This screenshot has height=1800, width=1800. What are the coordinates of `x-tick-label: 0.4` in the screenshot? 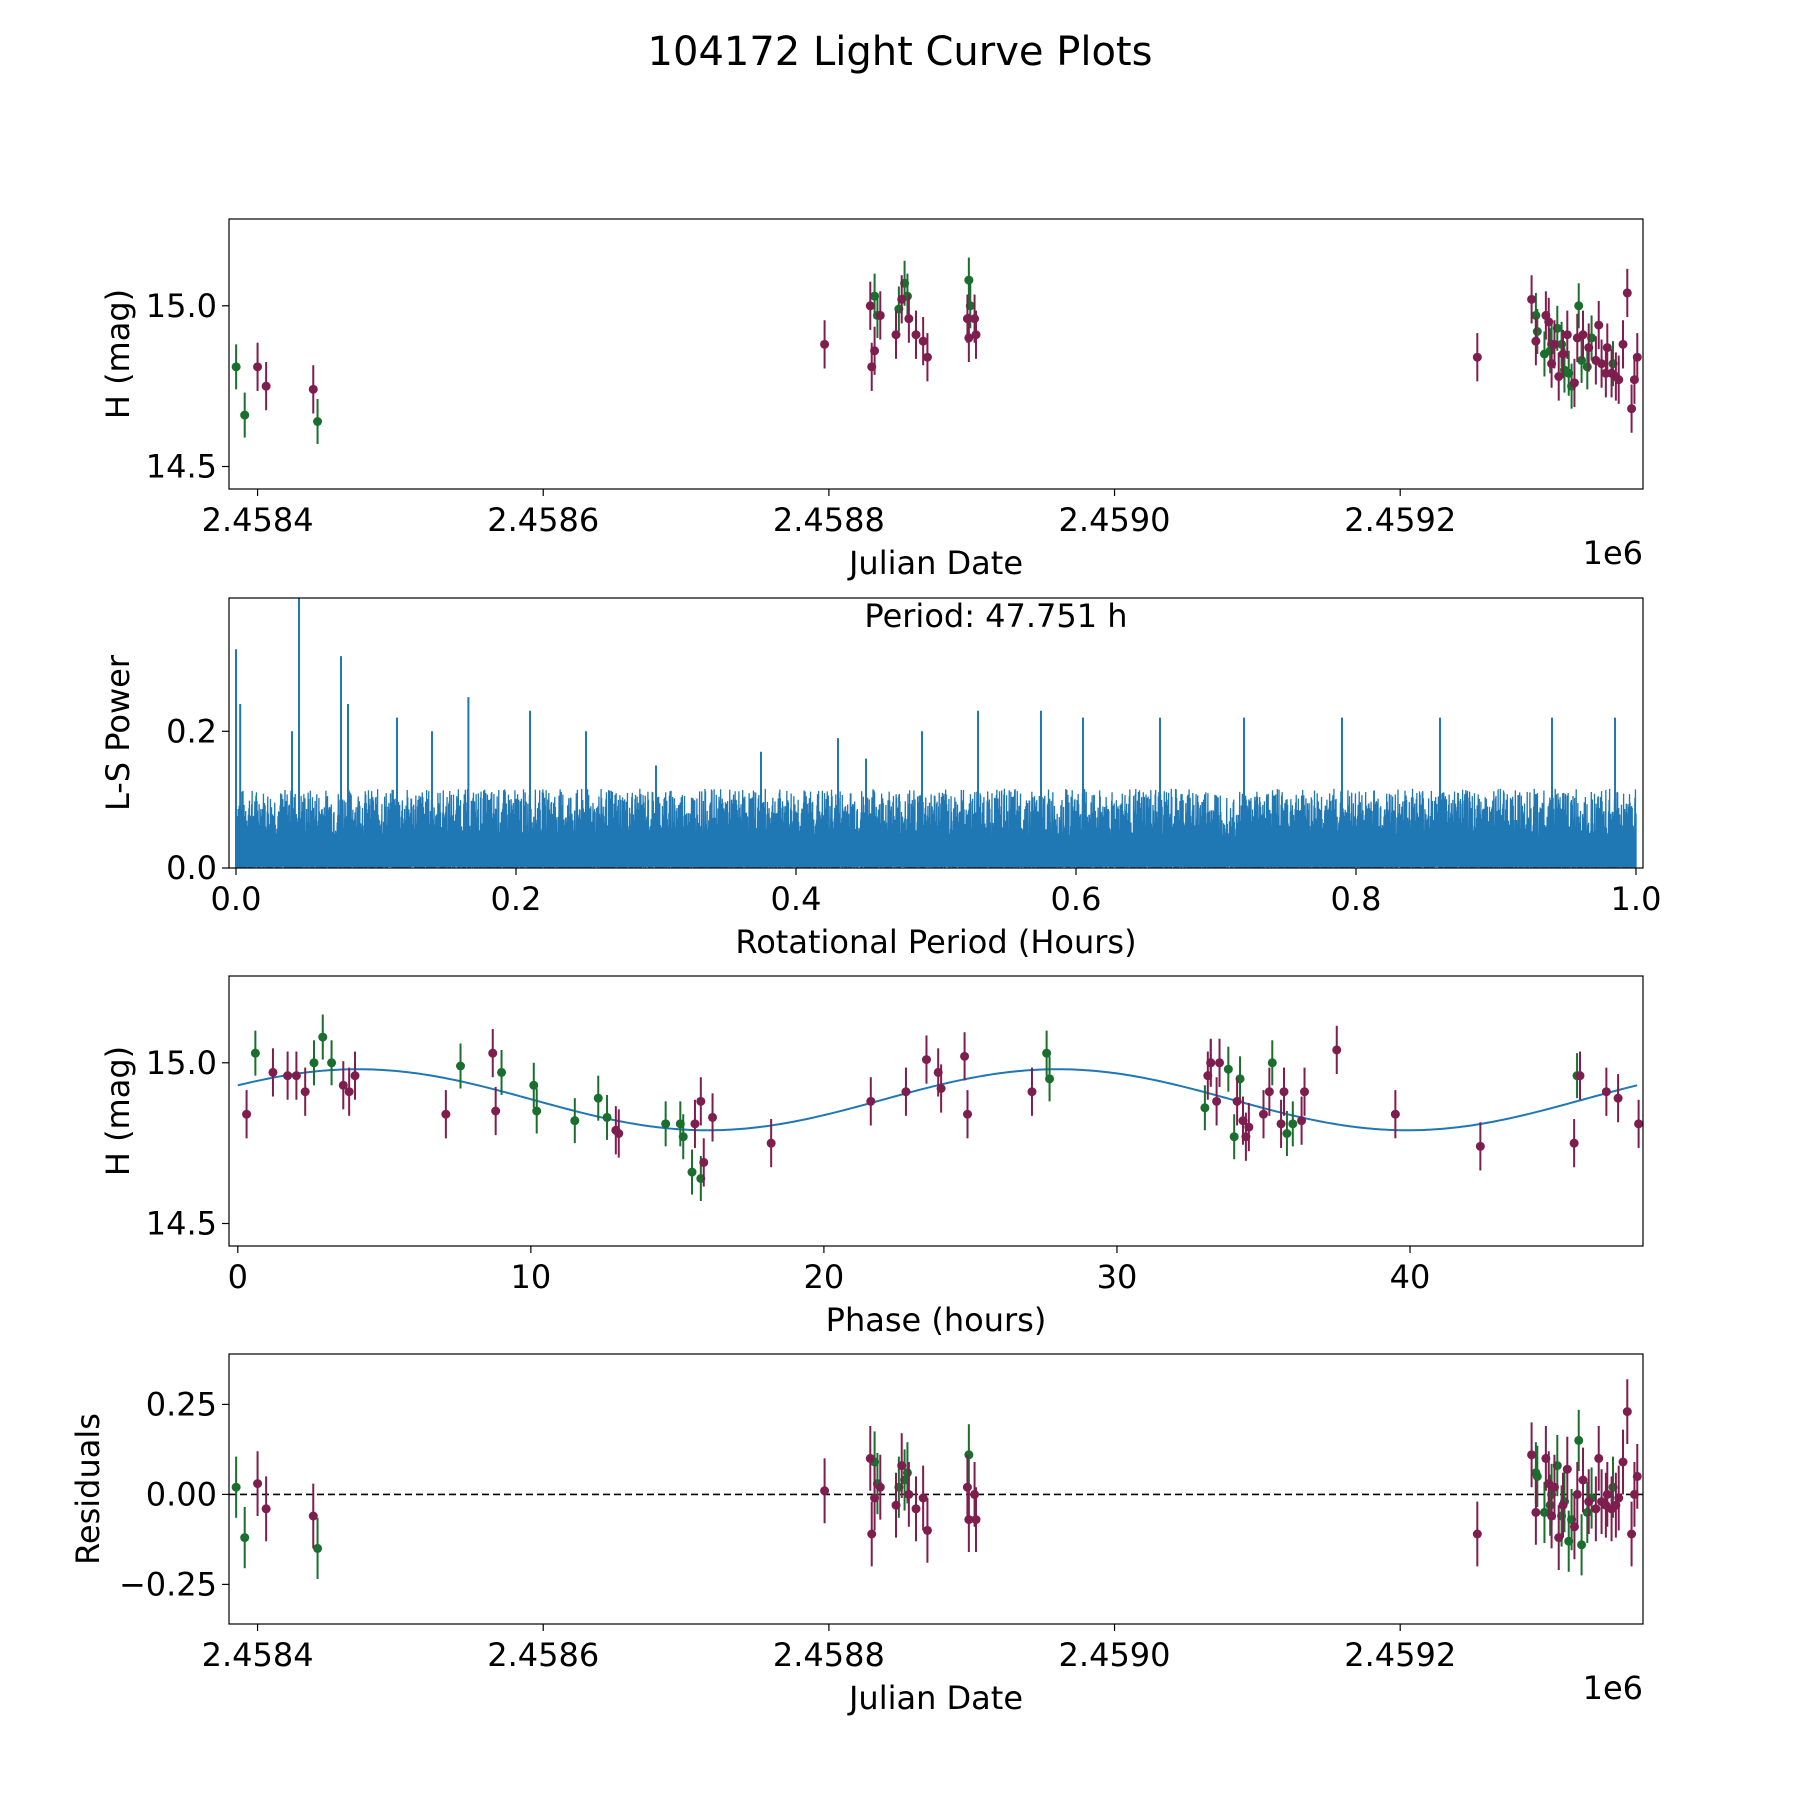 It's located at (796, 899).